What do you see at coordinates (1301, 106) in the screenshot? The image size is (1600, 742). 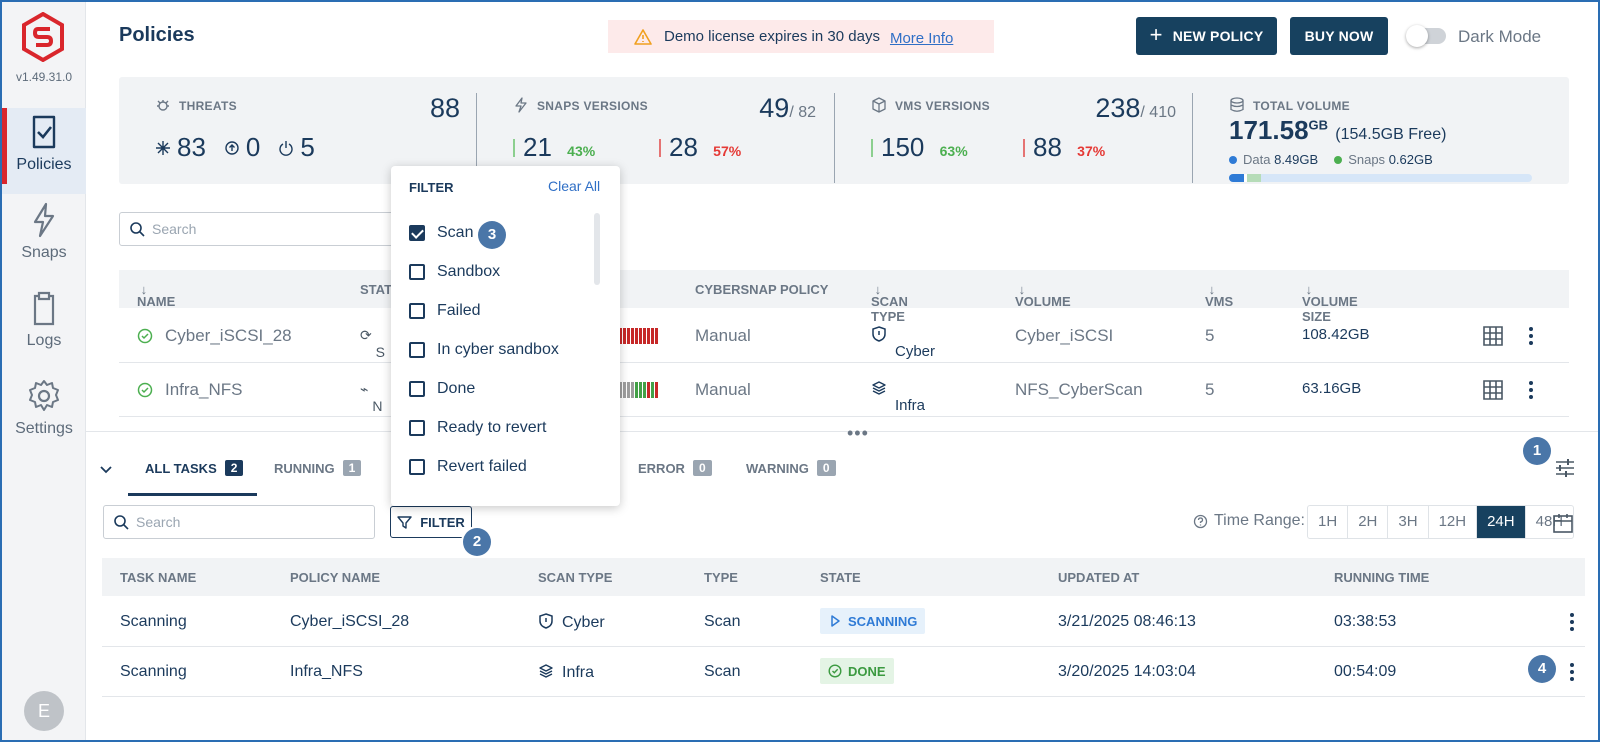 I see `volume-caption: TOTAL VOLUME` at bounding box center [1301, 106].